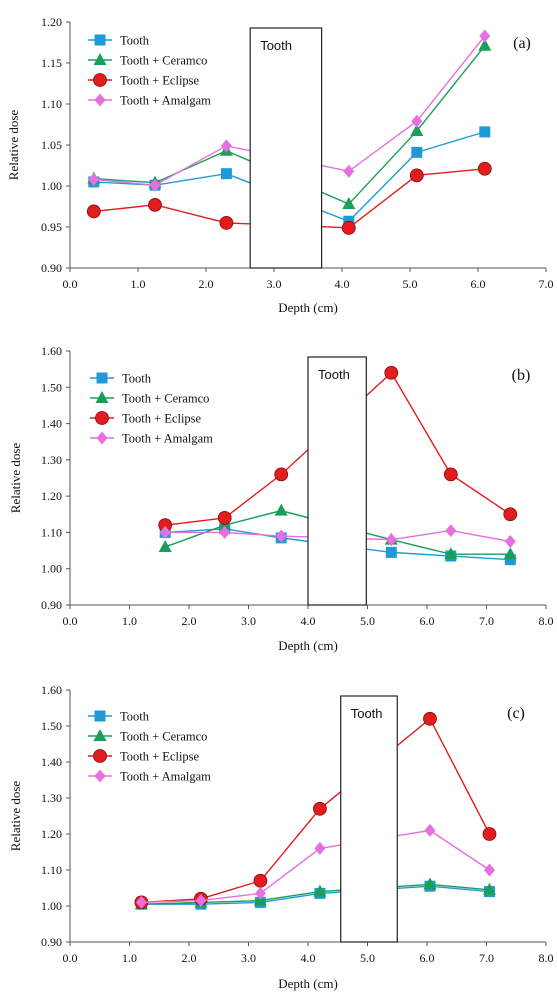 This screenshot has width=557, height=995. Describe the element at coordinates (206, 284) in the screenshot. I see `x-tick-label: 2.0` at that location.